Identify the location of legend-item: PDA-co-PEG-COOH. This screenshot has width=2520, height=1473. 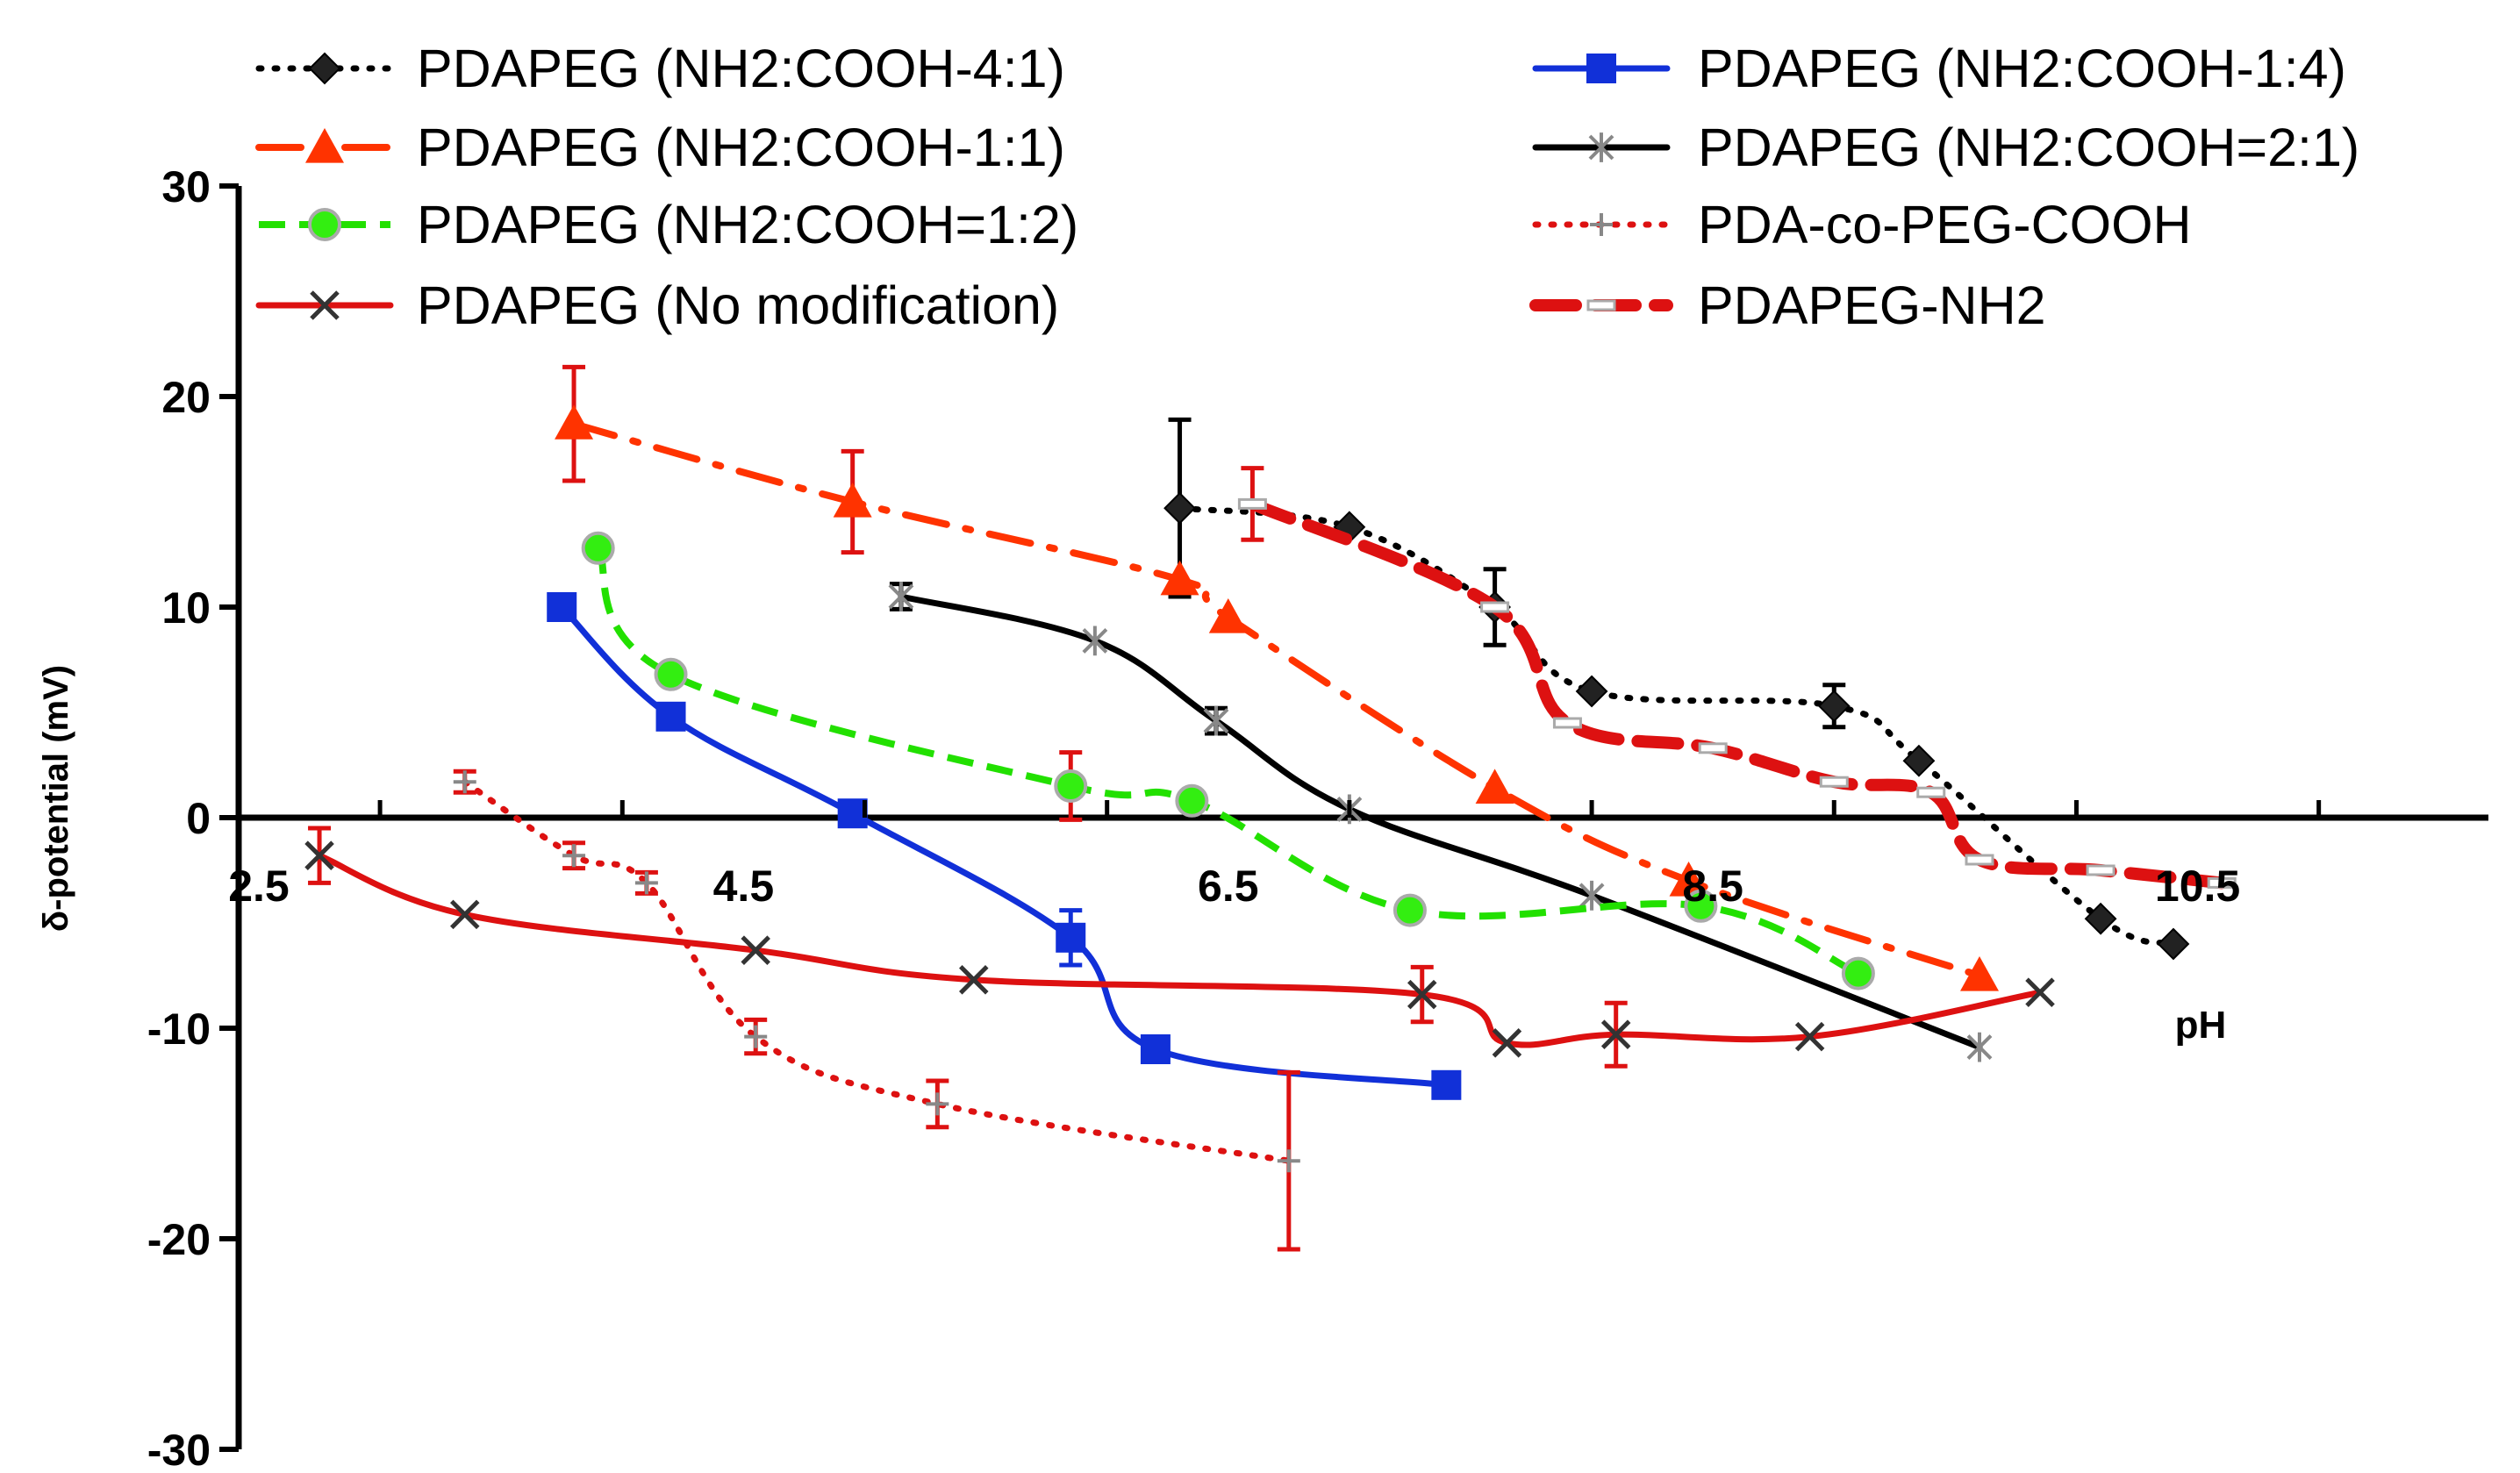
(1862, 224).